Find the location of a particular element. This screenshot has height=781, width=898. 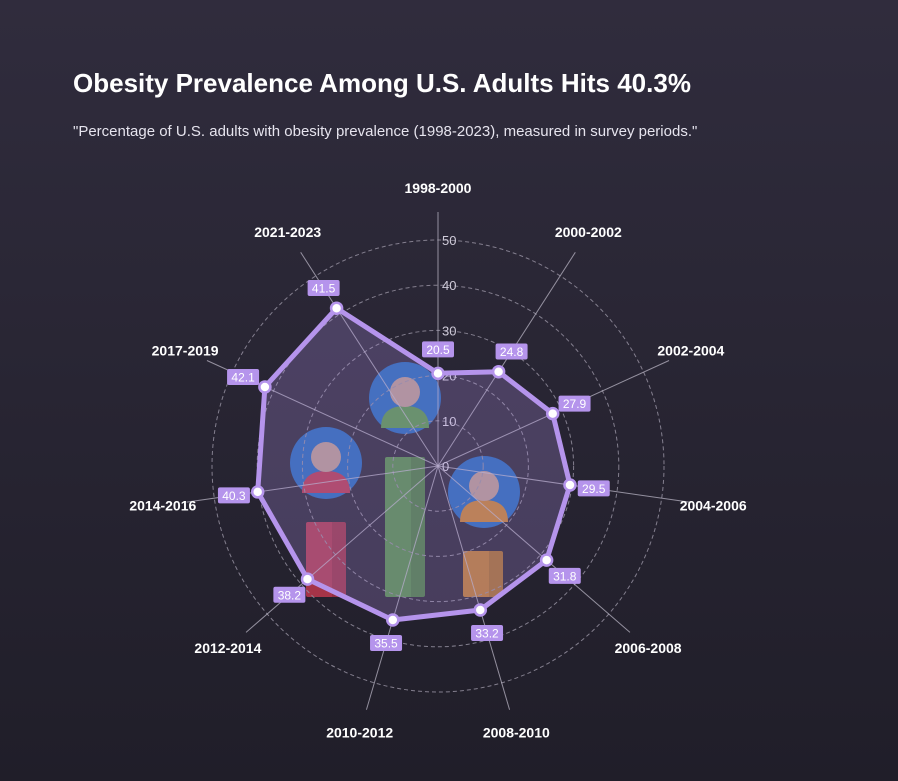

green-decor-bar is located at coordinates (405, 527).